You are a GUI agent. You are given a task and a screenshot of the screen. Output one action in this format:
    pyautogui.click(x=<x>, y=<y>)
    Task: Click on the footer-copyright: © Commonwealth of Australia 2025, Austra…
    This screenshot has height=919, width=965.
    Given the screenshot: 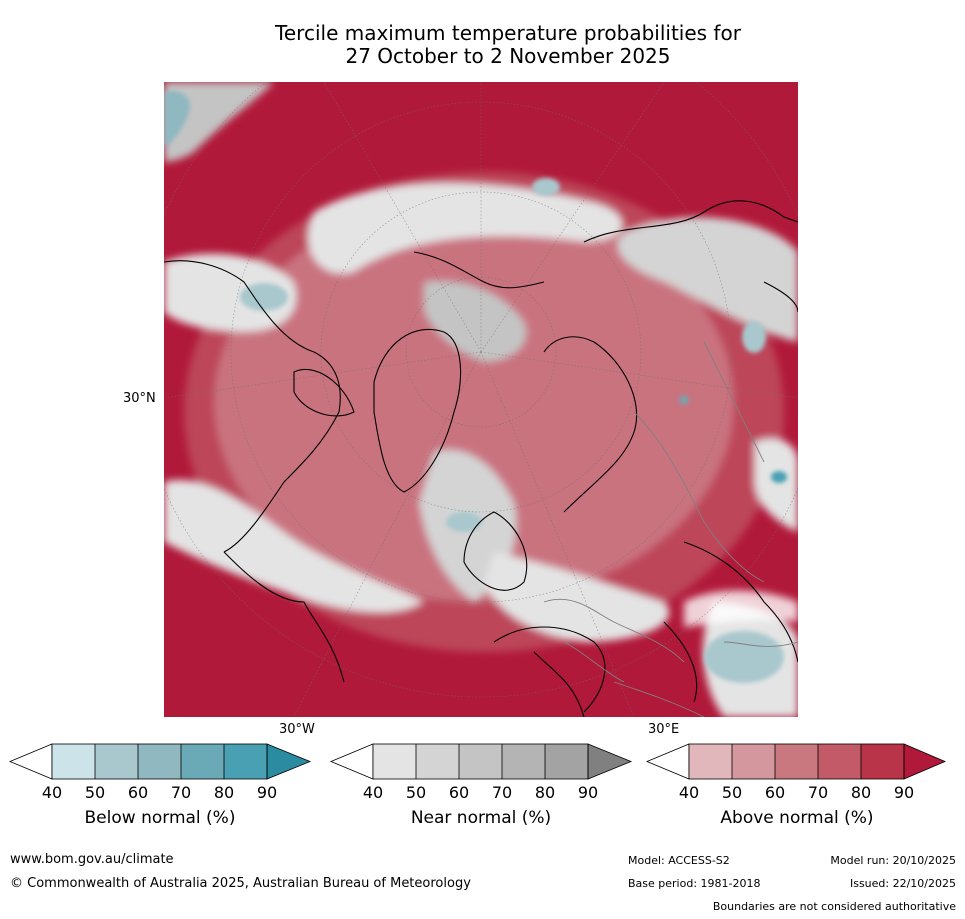 What is the action you would take?
    pyautogui.click(x=240, y=883)
    